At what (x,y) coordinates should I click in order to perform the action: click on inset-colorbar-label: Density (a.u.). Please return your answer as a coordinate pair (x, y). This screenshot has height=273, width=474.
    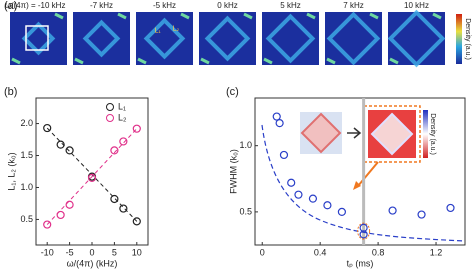
    Looking at the image, I should click on (432, 134).